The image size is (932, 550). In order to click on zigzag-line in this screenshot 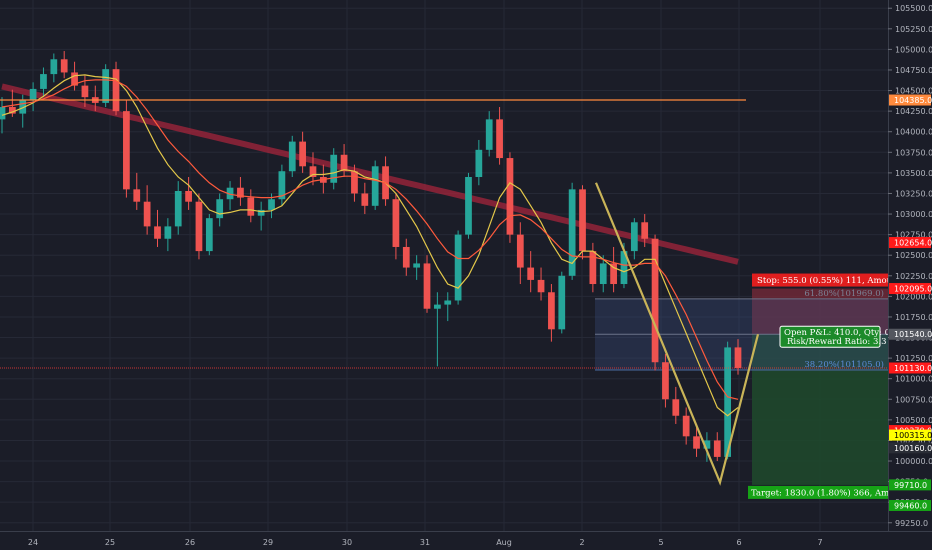, I will do `click(677, 334)`.